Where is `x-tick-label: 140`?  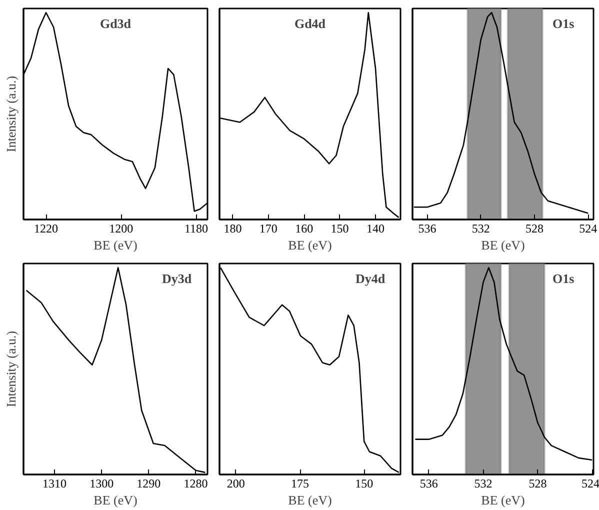
x-tick-label: 140 is located at coordinates (375, 229).